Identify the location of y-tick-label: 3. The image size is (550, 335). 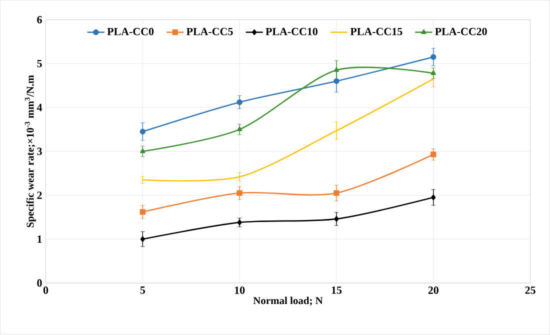
(39, 152).